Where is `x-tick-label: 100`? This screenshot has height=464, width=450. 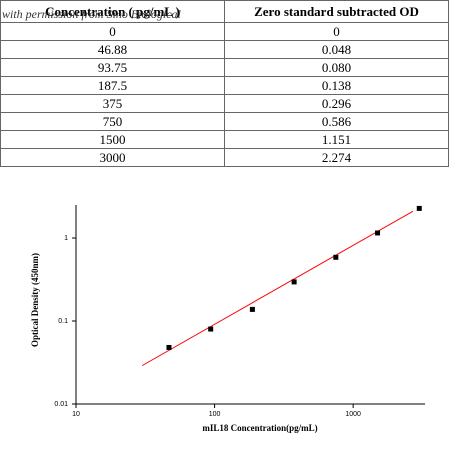
x-tick-label: 100 is located at coordinates (215, 414).